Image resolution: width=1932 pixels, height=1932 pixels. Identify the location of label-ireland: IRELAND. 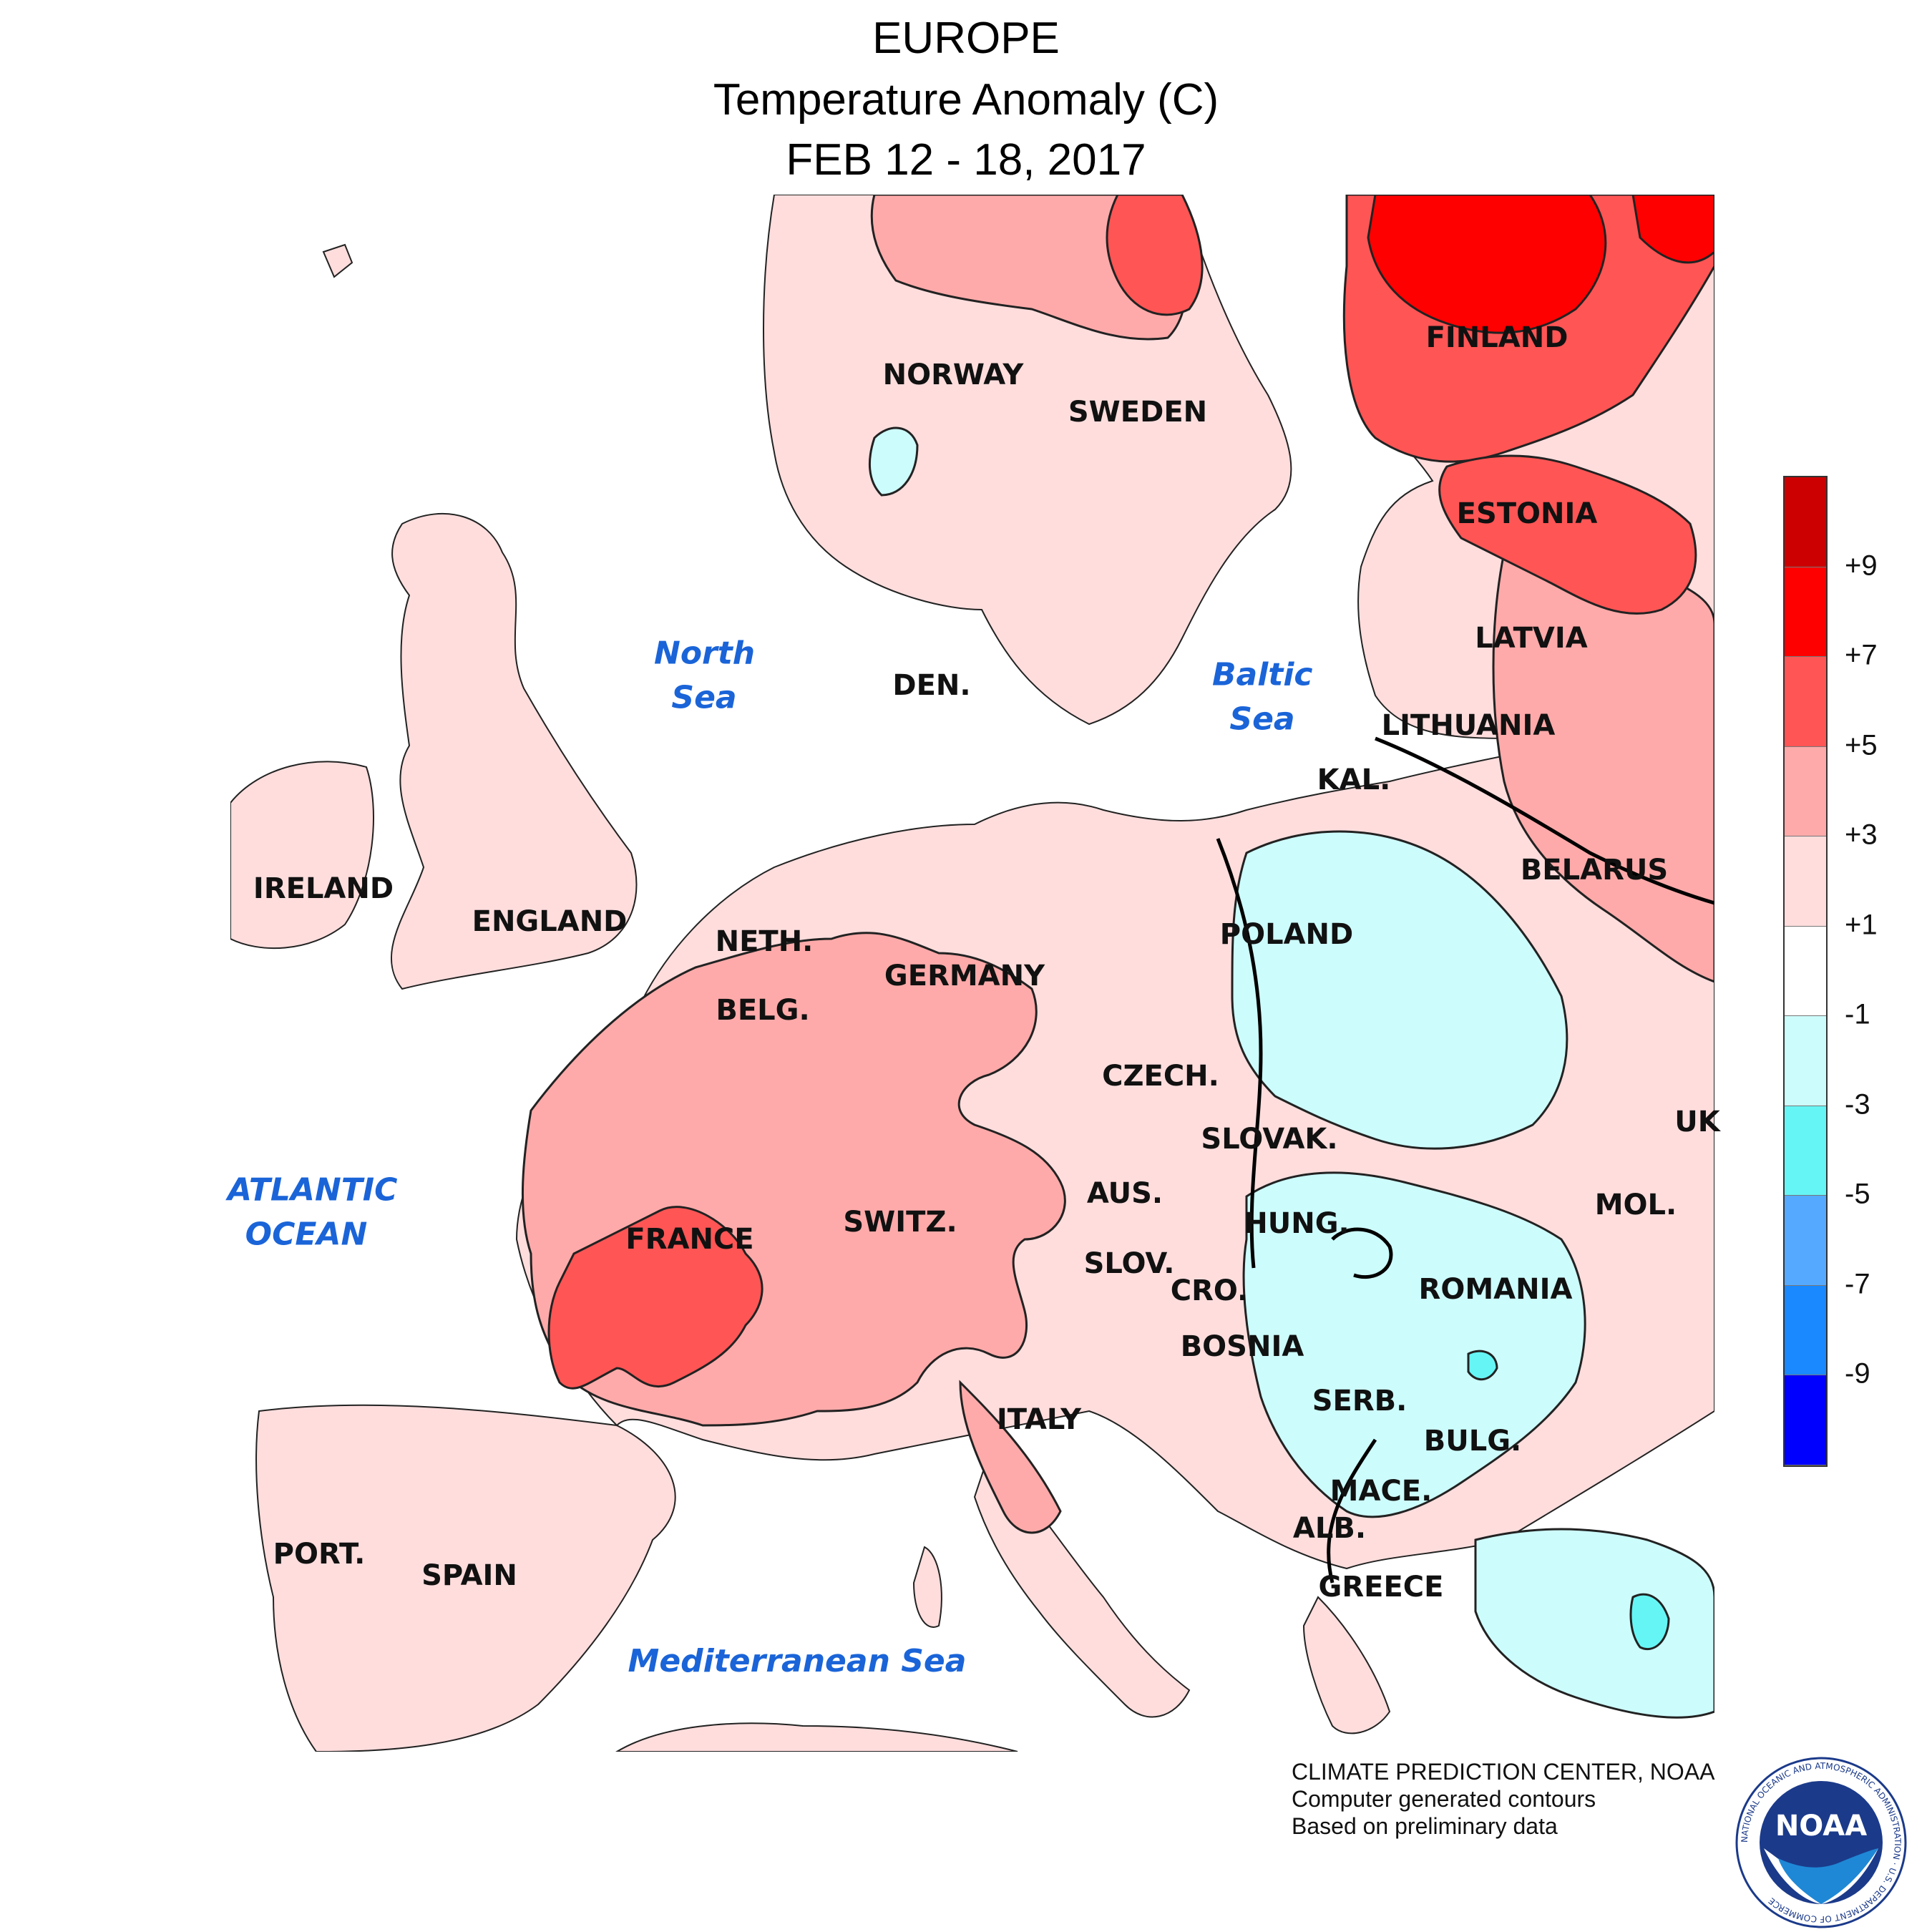
(323, 888).